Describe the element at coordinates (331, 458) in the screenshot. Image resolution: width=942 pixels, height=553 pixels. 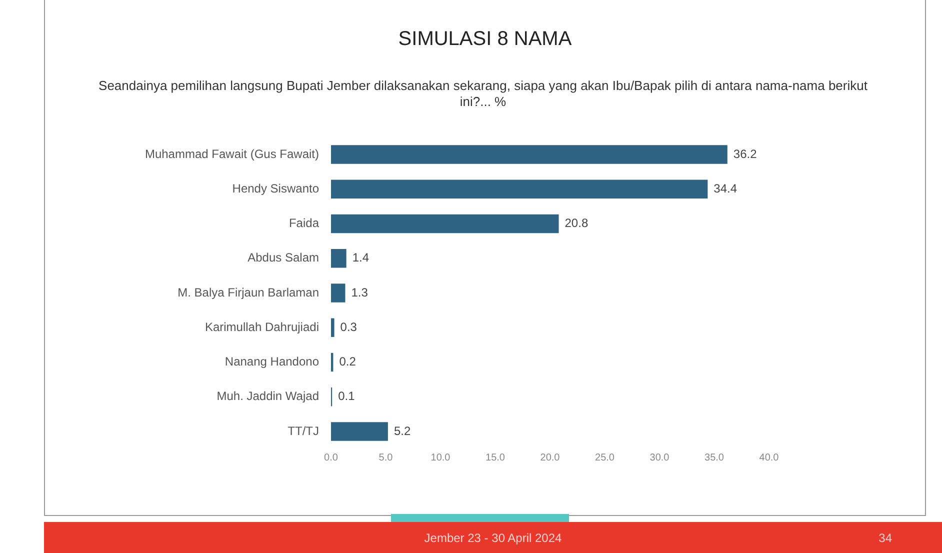
I see `x-tick-label: 0.0` at that location.